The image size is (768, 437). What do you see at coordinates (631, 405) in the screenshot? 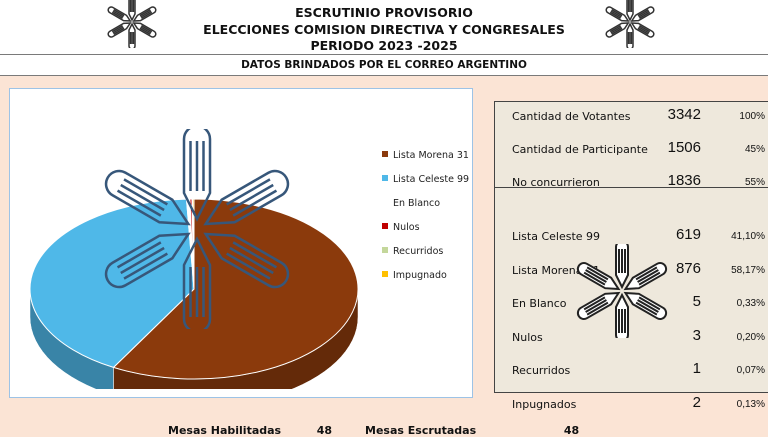
I see `stats-row: Inpugnados 2 0,13%` at bounding box center [631, 405].